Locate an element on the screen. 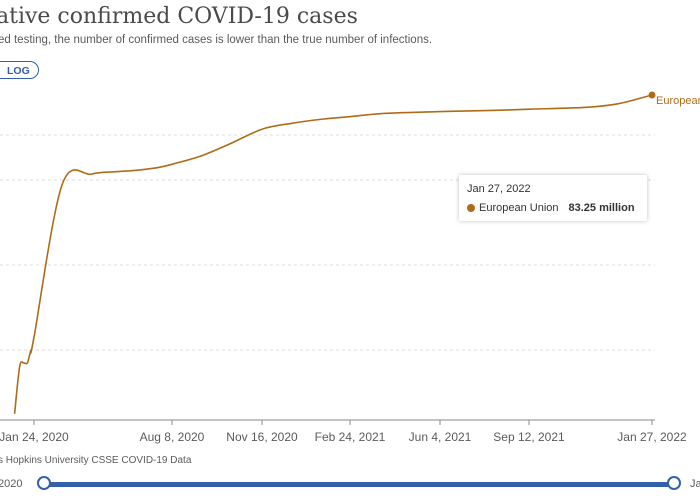 This screenshot has height=500, width=700. x-tick-label: Feb 24, 2021 is located at coordinates (350, 437).